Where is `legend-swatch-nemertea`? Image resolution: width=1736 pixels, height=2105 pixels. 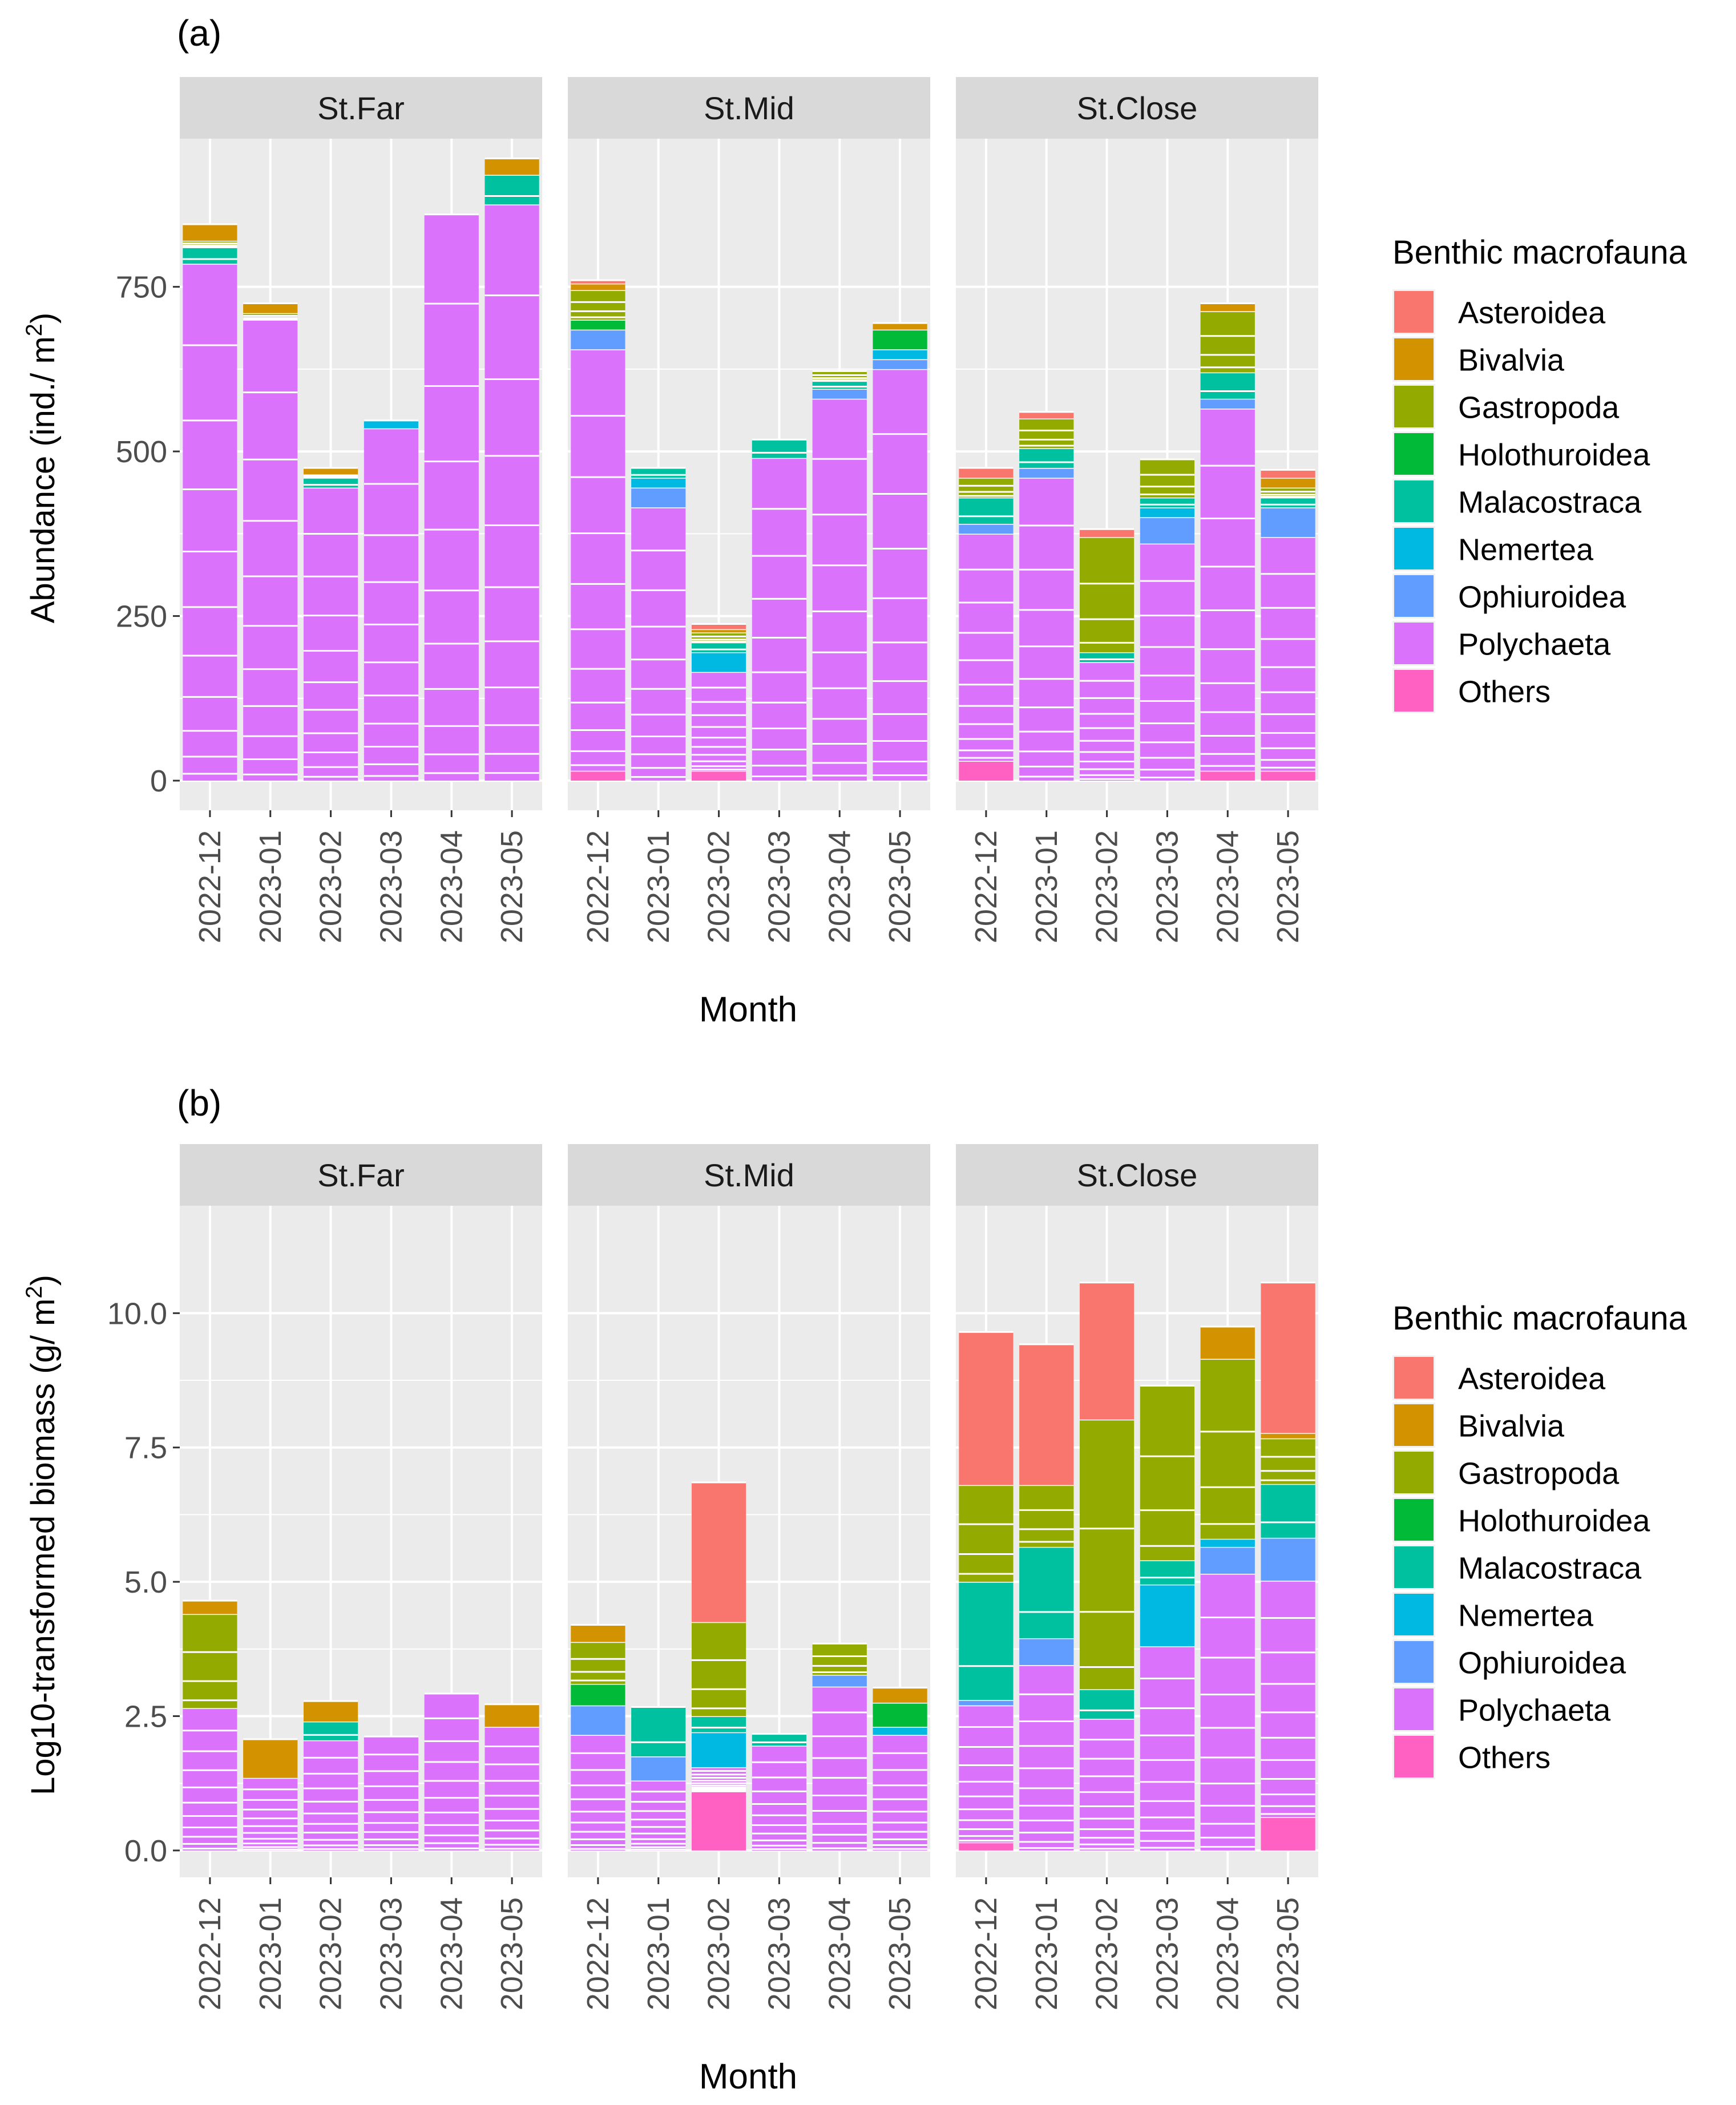 legend-swatch-nemertea is located at coordinates (1414, 1614).